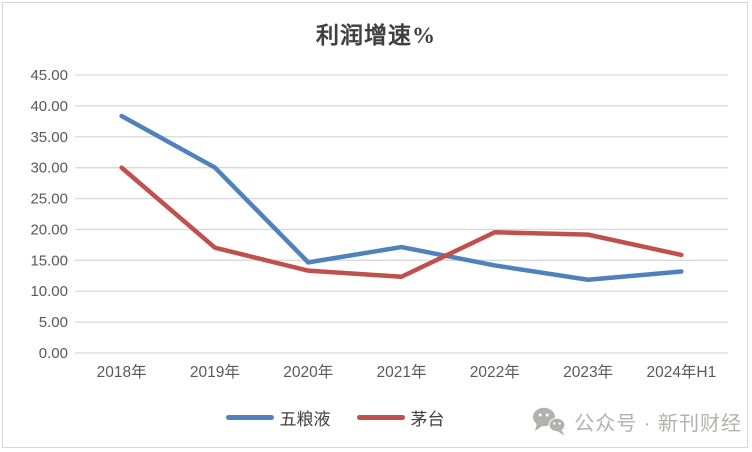  I want to click on x-axis-tick-label: 2023年, so click(588, 372).